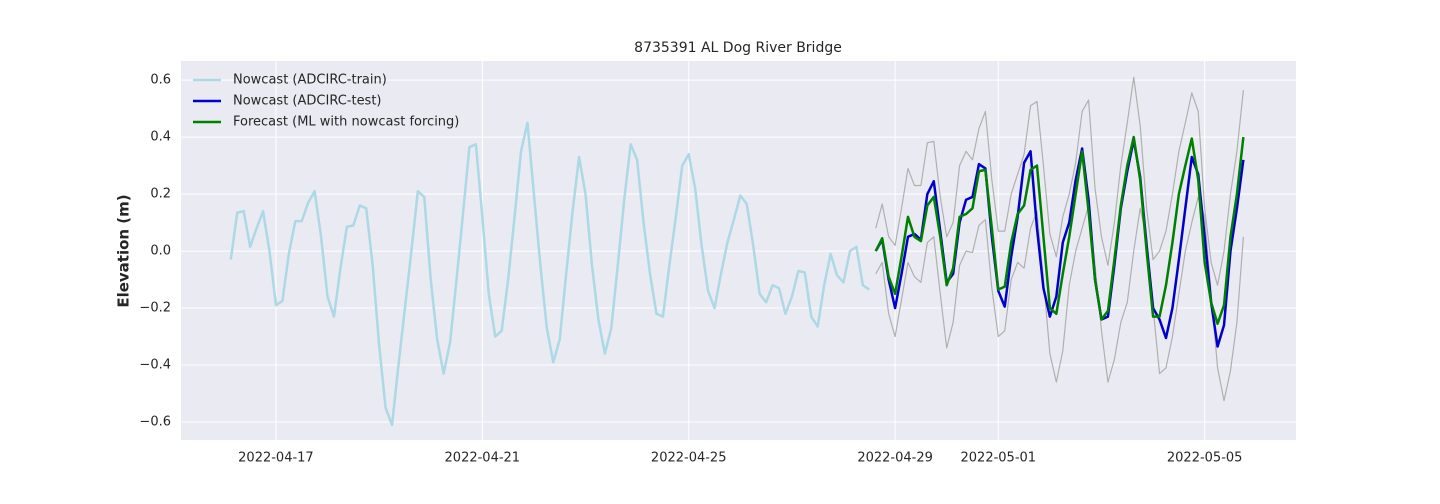 The width and height of the screenshot is (1440, 504). Describe the element at coordinates (895, 458) in the screenshot. I see `x-tick-label: 2022-04-29` at that location.